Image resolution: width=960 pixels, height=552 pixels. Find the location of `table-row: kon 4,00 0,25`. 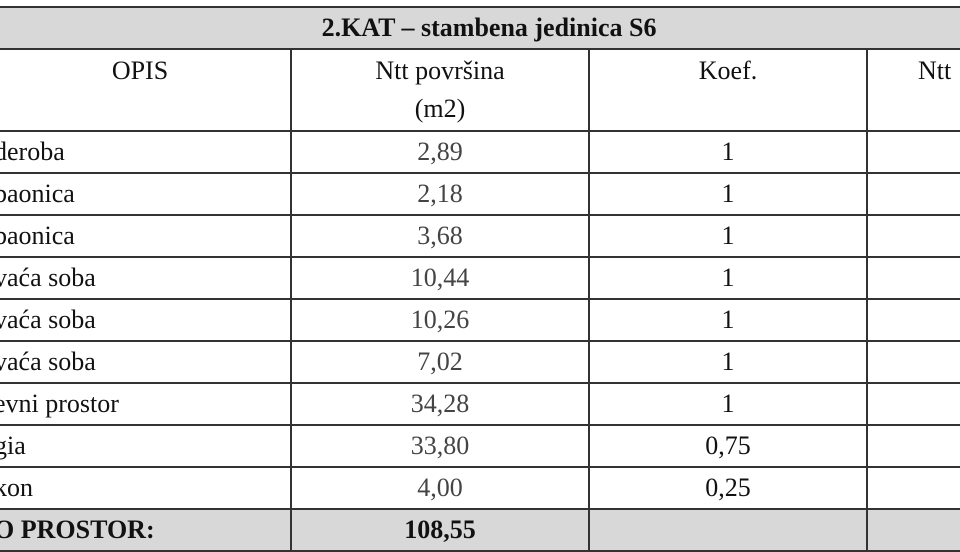

table-row: kon 4,00 0,25 is located at coordinates (480, 488).